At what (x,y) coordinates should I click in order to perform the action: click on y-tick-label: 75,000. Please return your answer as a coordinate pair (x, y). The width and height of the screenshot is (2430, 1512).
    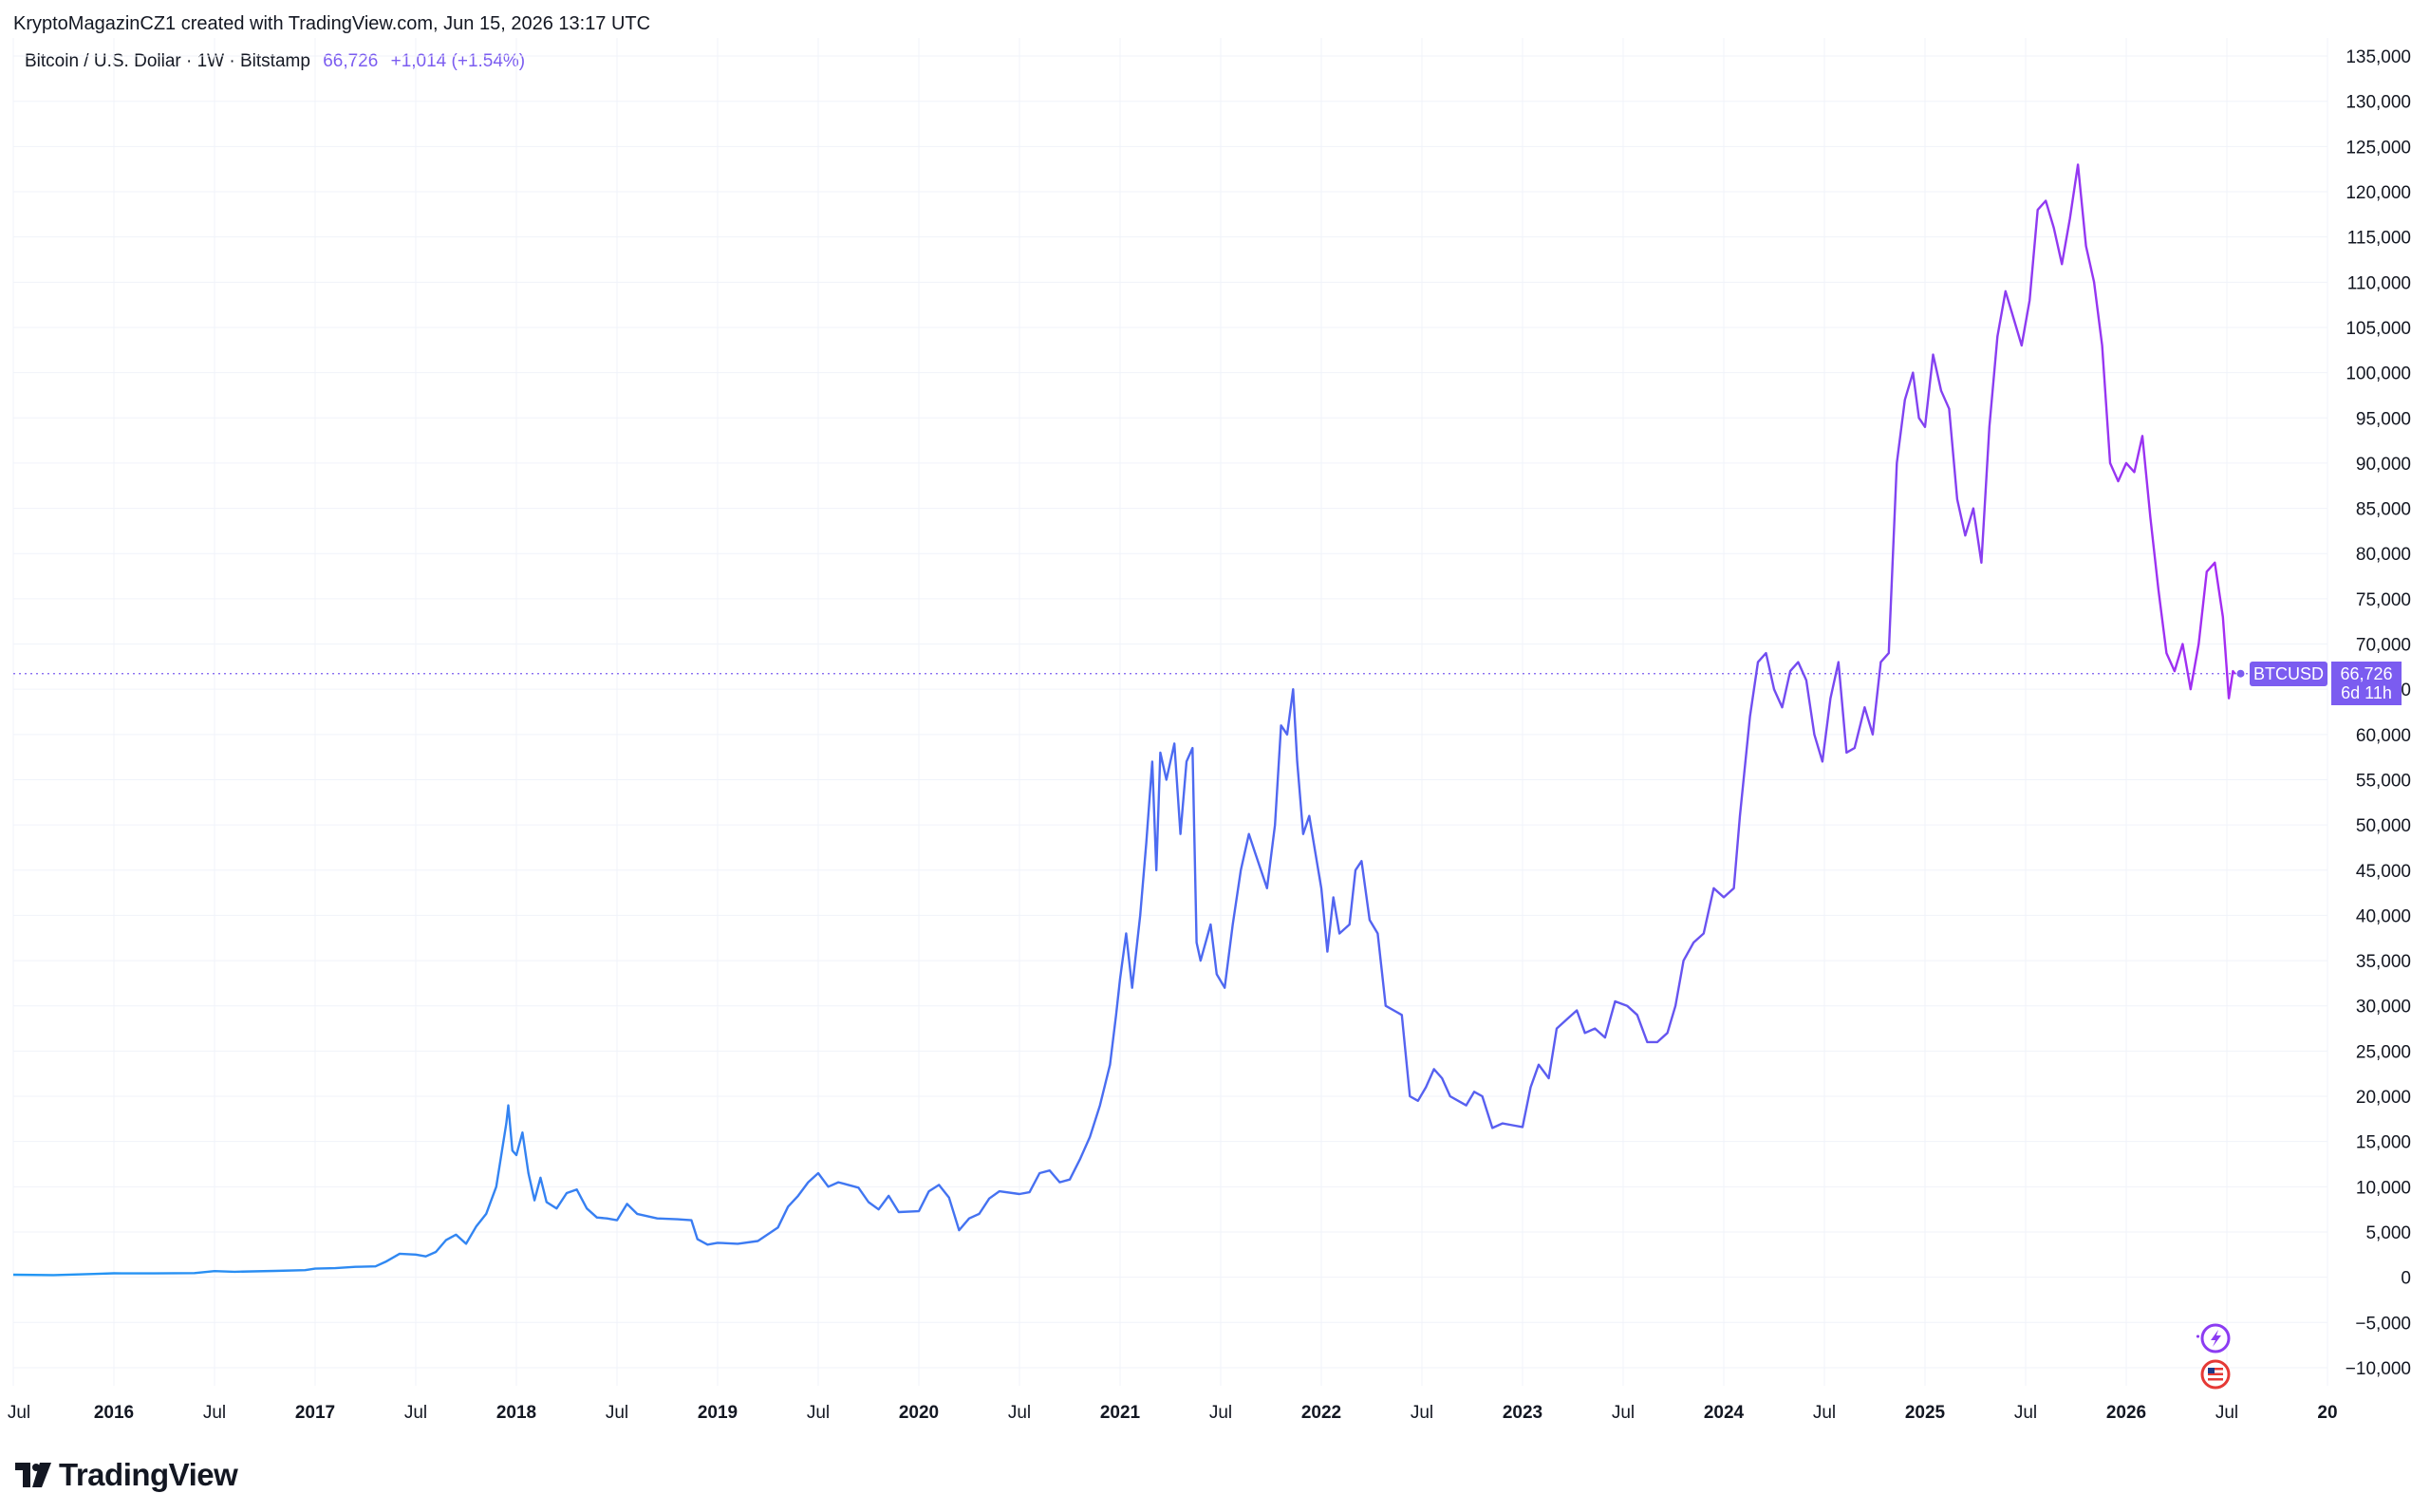
    Looking at the image, I should click on (2383, 600).